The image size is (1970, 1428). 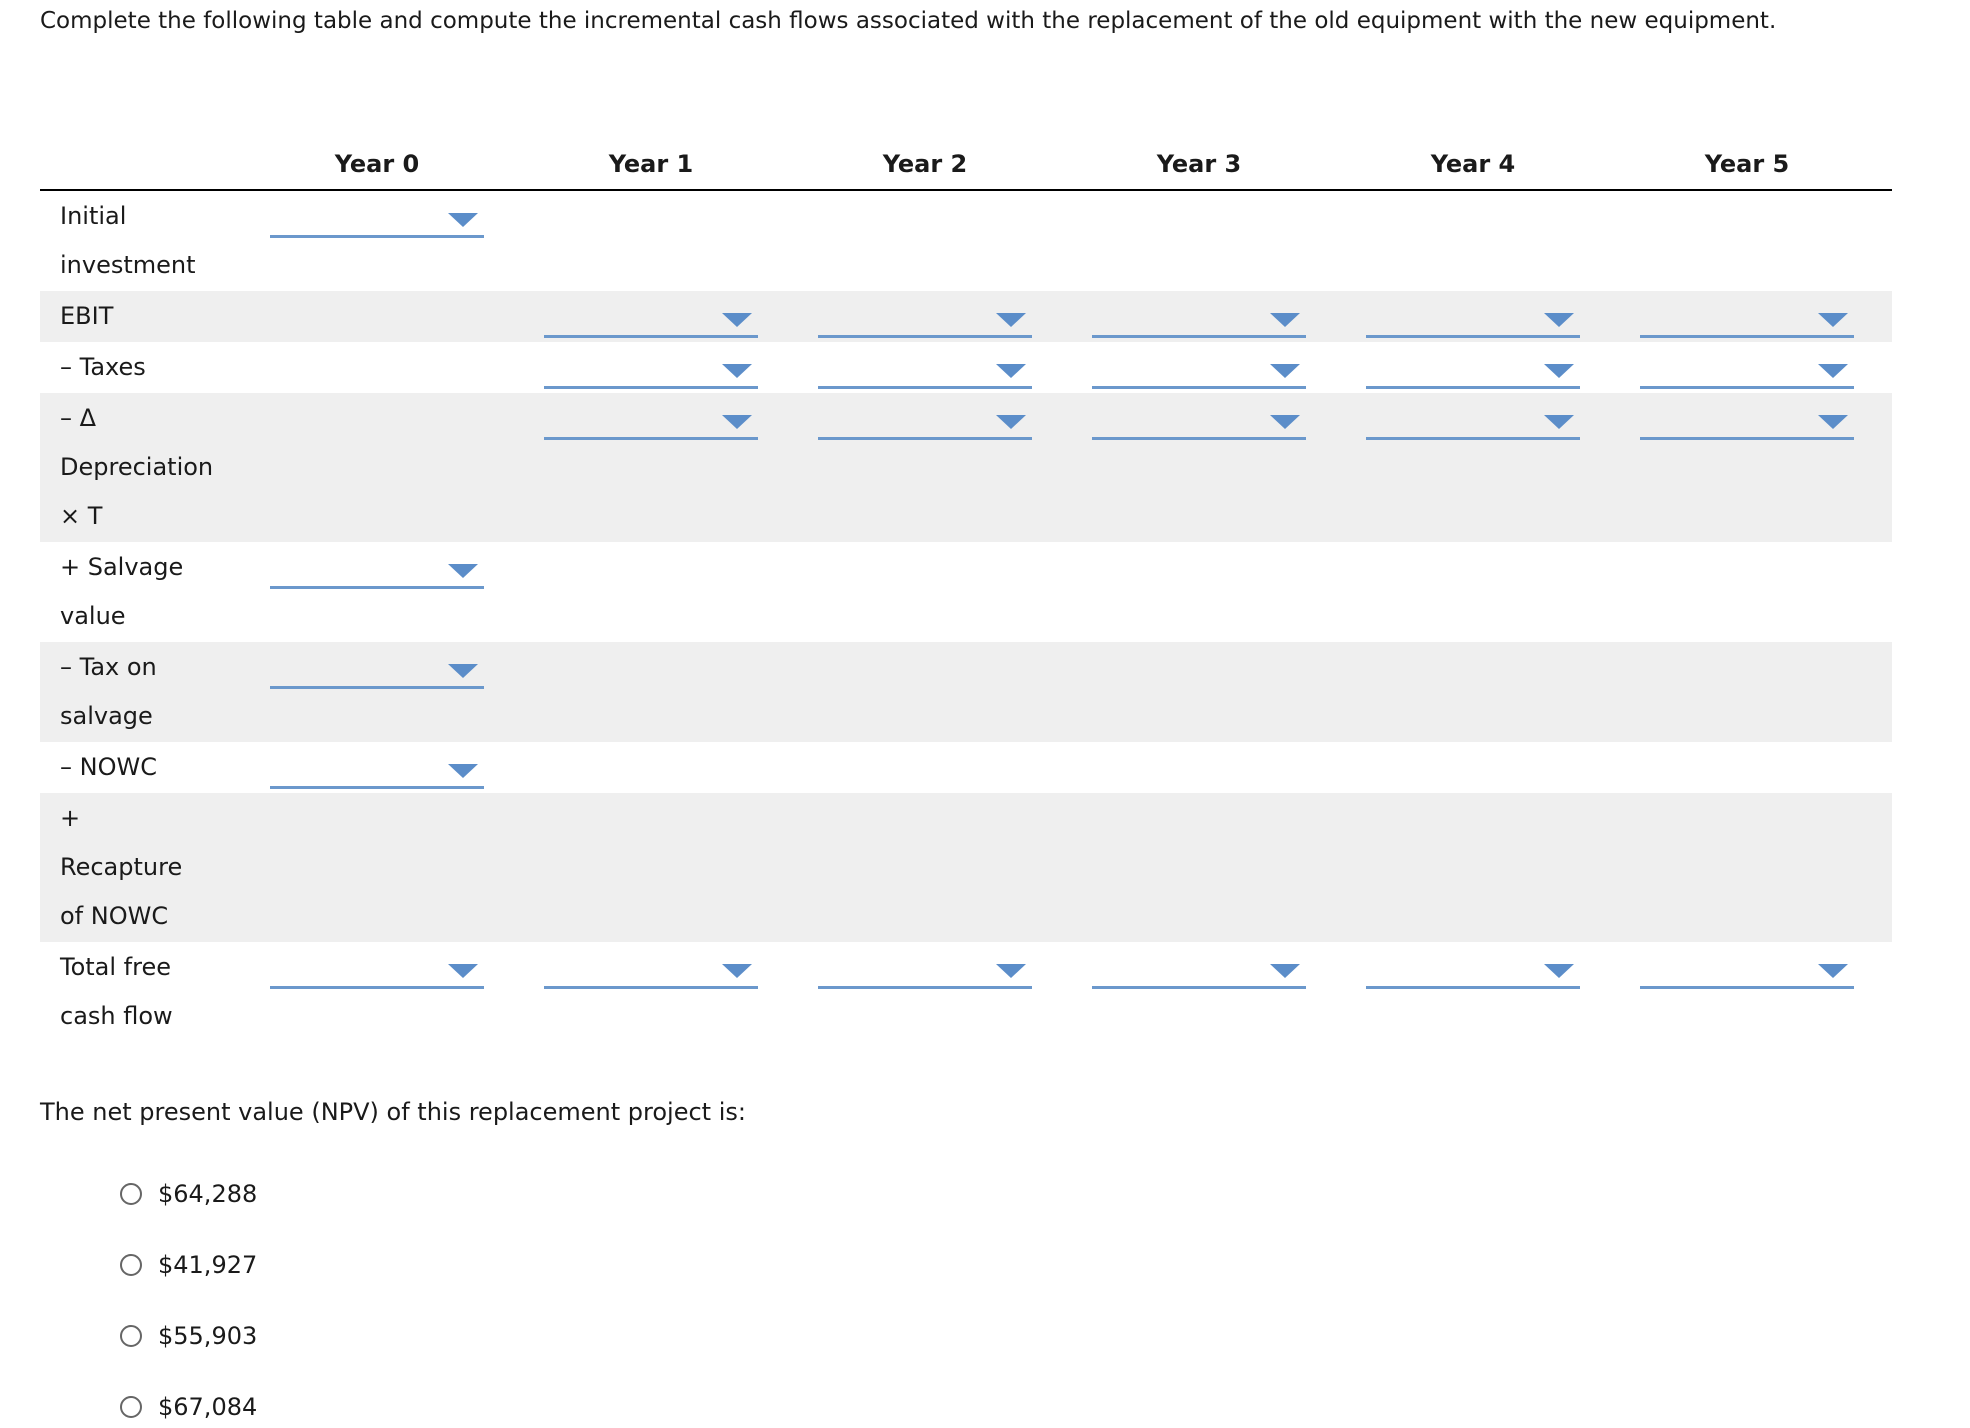 What do you see at coordinates (208, 1407) in the screenshot?
I see `option-text: $67,084` at bounding box center [208, 1407].